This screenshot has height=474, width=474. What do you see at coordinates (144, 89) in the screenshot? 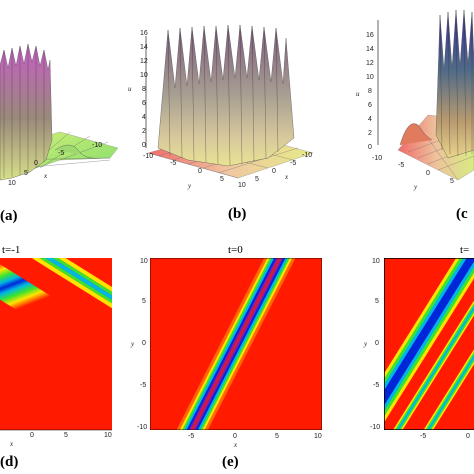
I see `tick-b-z-8: 8` at bounding box center [144, 89].